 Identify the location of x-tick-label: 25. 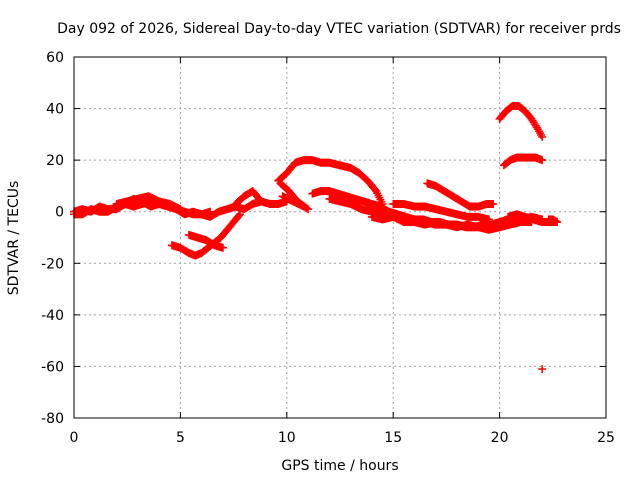
(606, 438).